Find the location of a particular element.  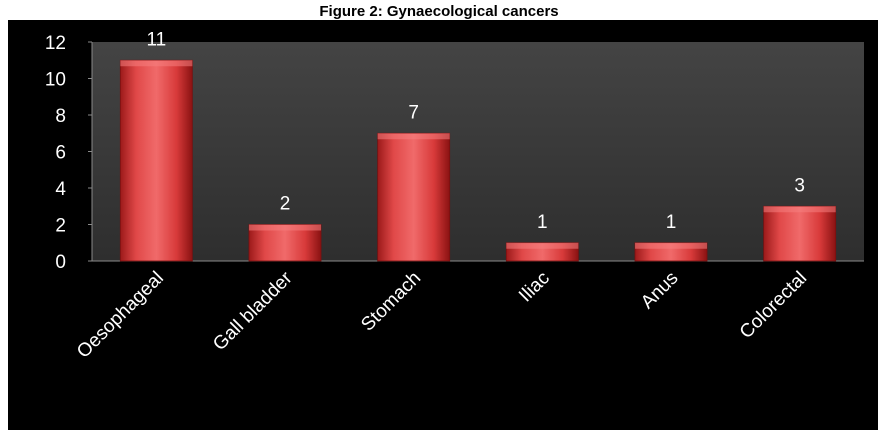

y-tick-label: 12 is located at coordinates (55, 43).